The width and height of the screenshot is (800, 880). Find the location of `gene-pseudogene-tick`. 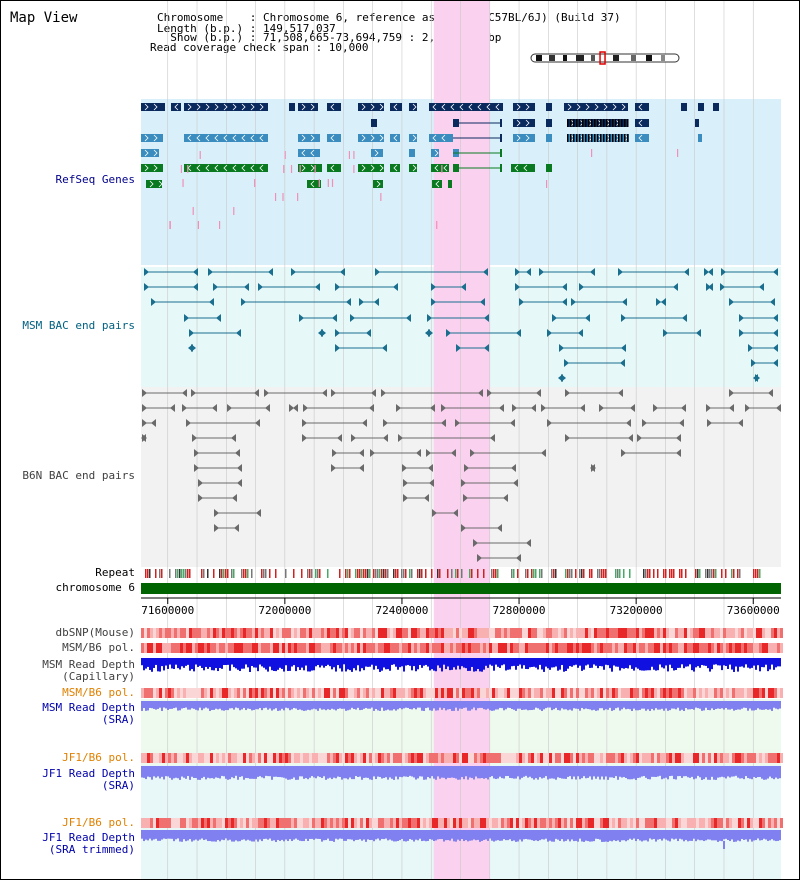

gene-pseudogene-tick is located at coordinates (291, 169).